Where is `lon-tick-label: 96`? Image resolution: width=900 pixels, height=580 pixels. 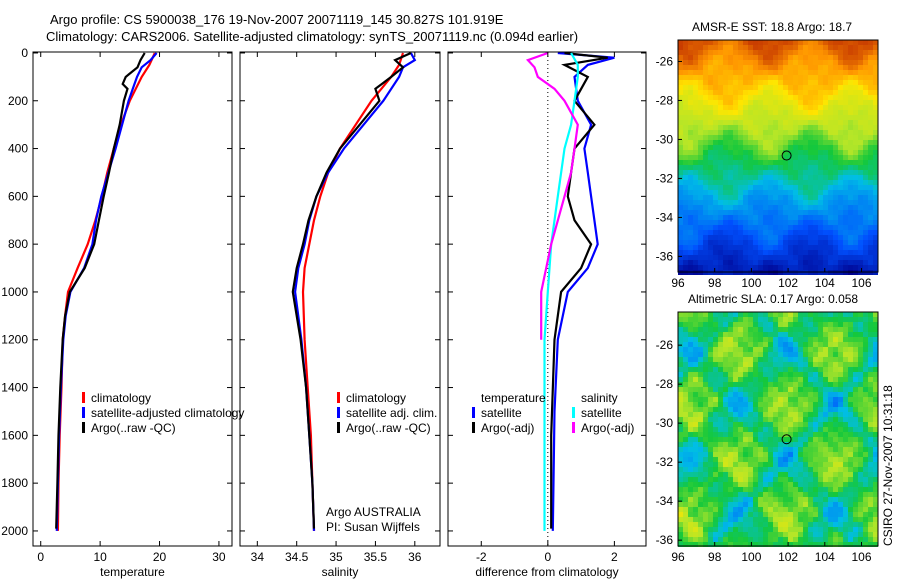 lon-tick-label: 96 is located at coordinates (678, 283).